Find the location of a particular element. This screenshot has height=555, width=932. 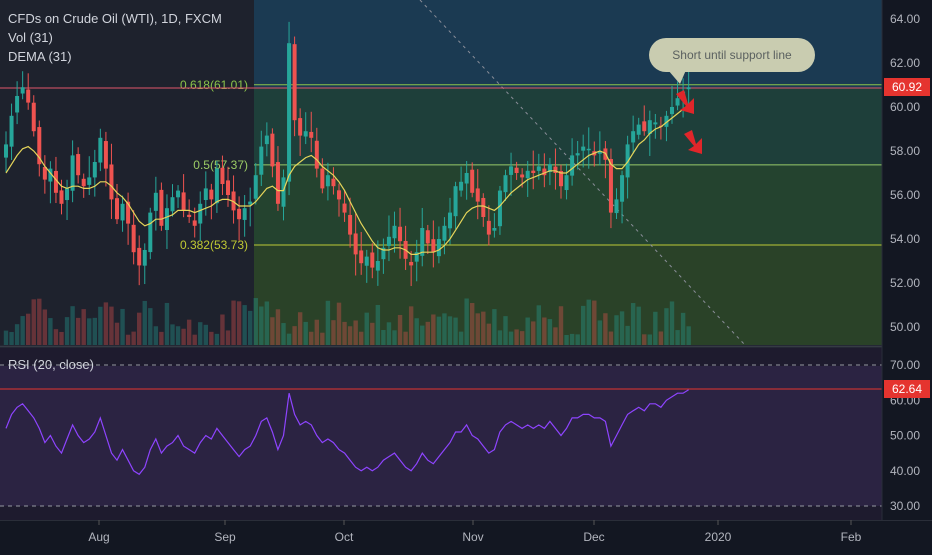

fib-level-label: 0.382(53.73) is located at coordinates (214, 245).